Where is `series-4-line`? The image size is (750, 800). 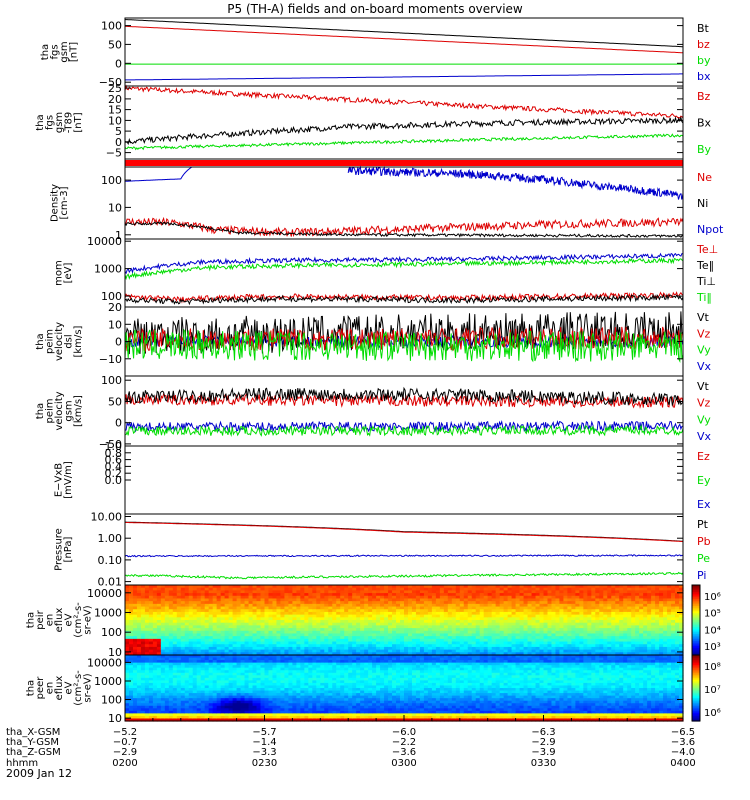 series-4-line is located at coordinates (404, 430).